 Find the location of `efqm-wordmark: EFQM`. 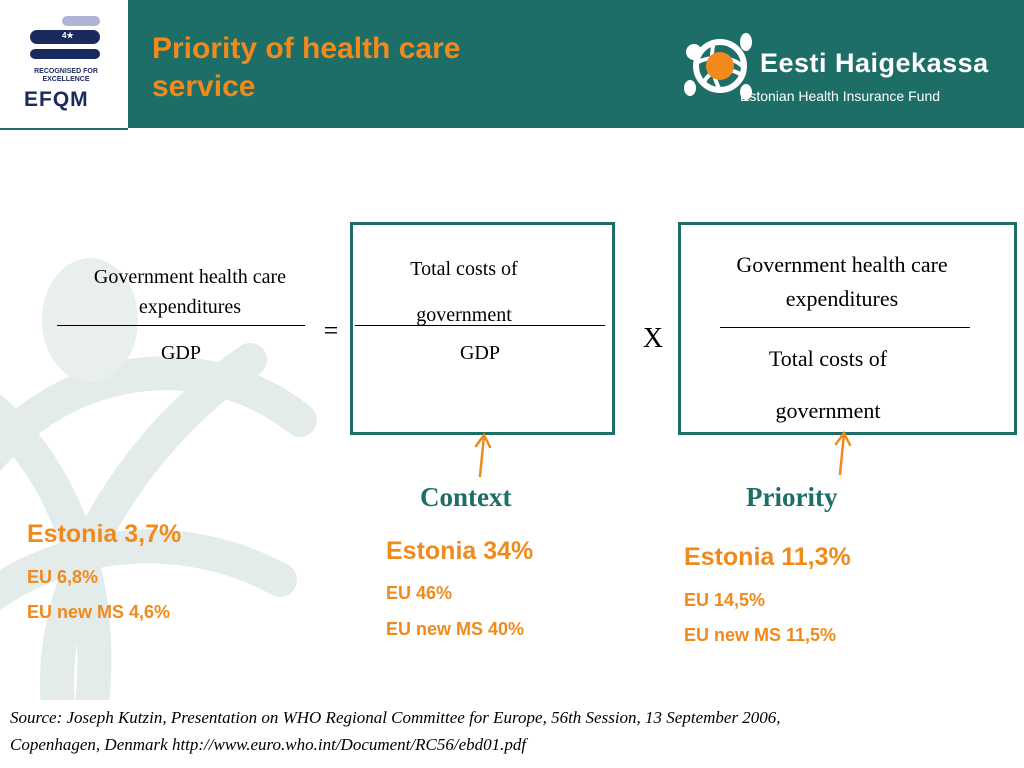

efqm-wordmark: EFQM is located at coordinates (56, 99).